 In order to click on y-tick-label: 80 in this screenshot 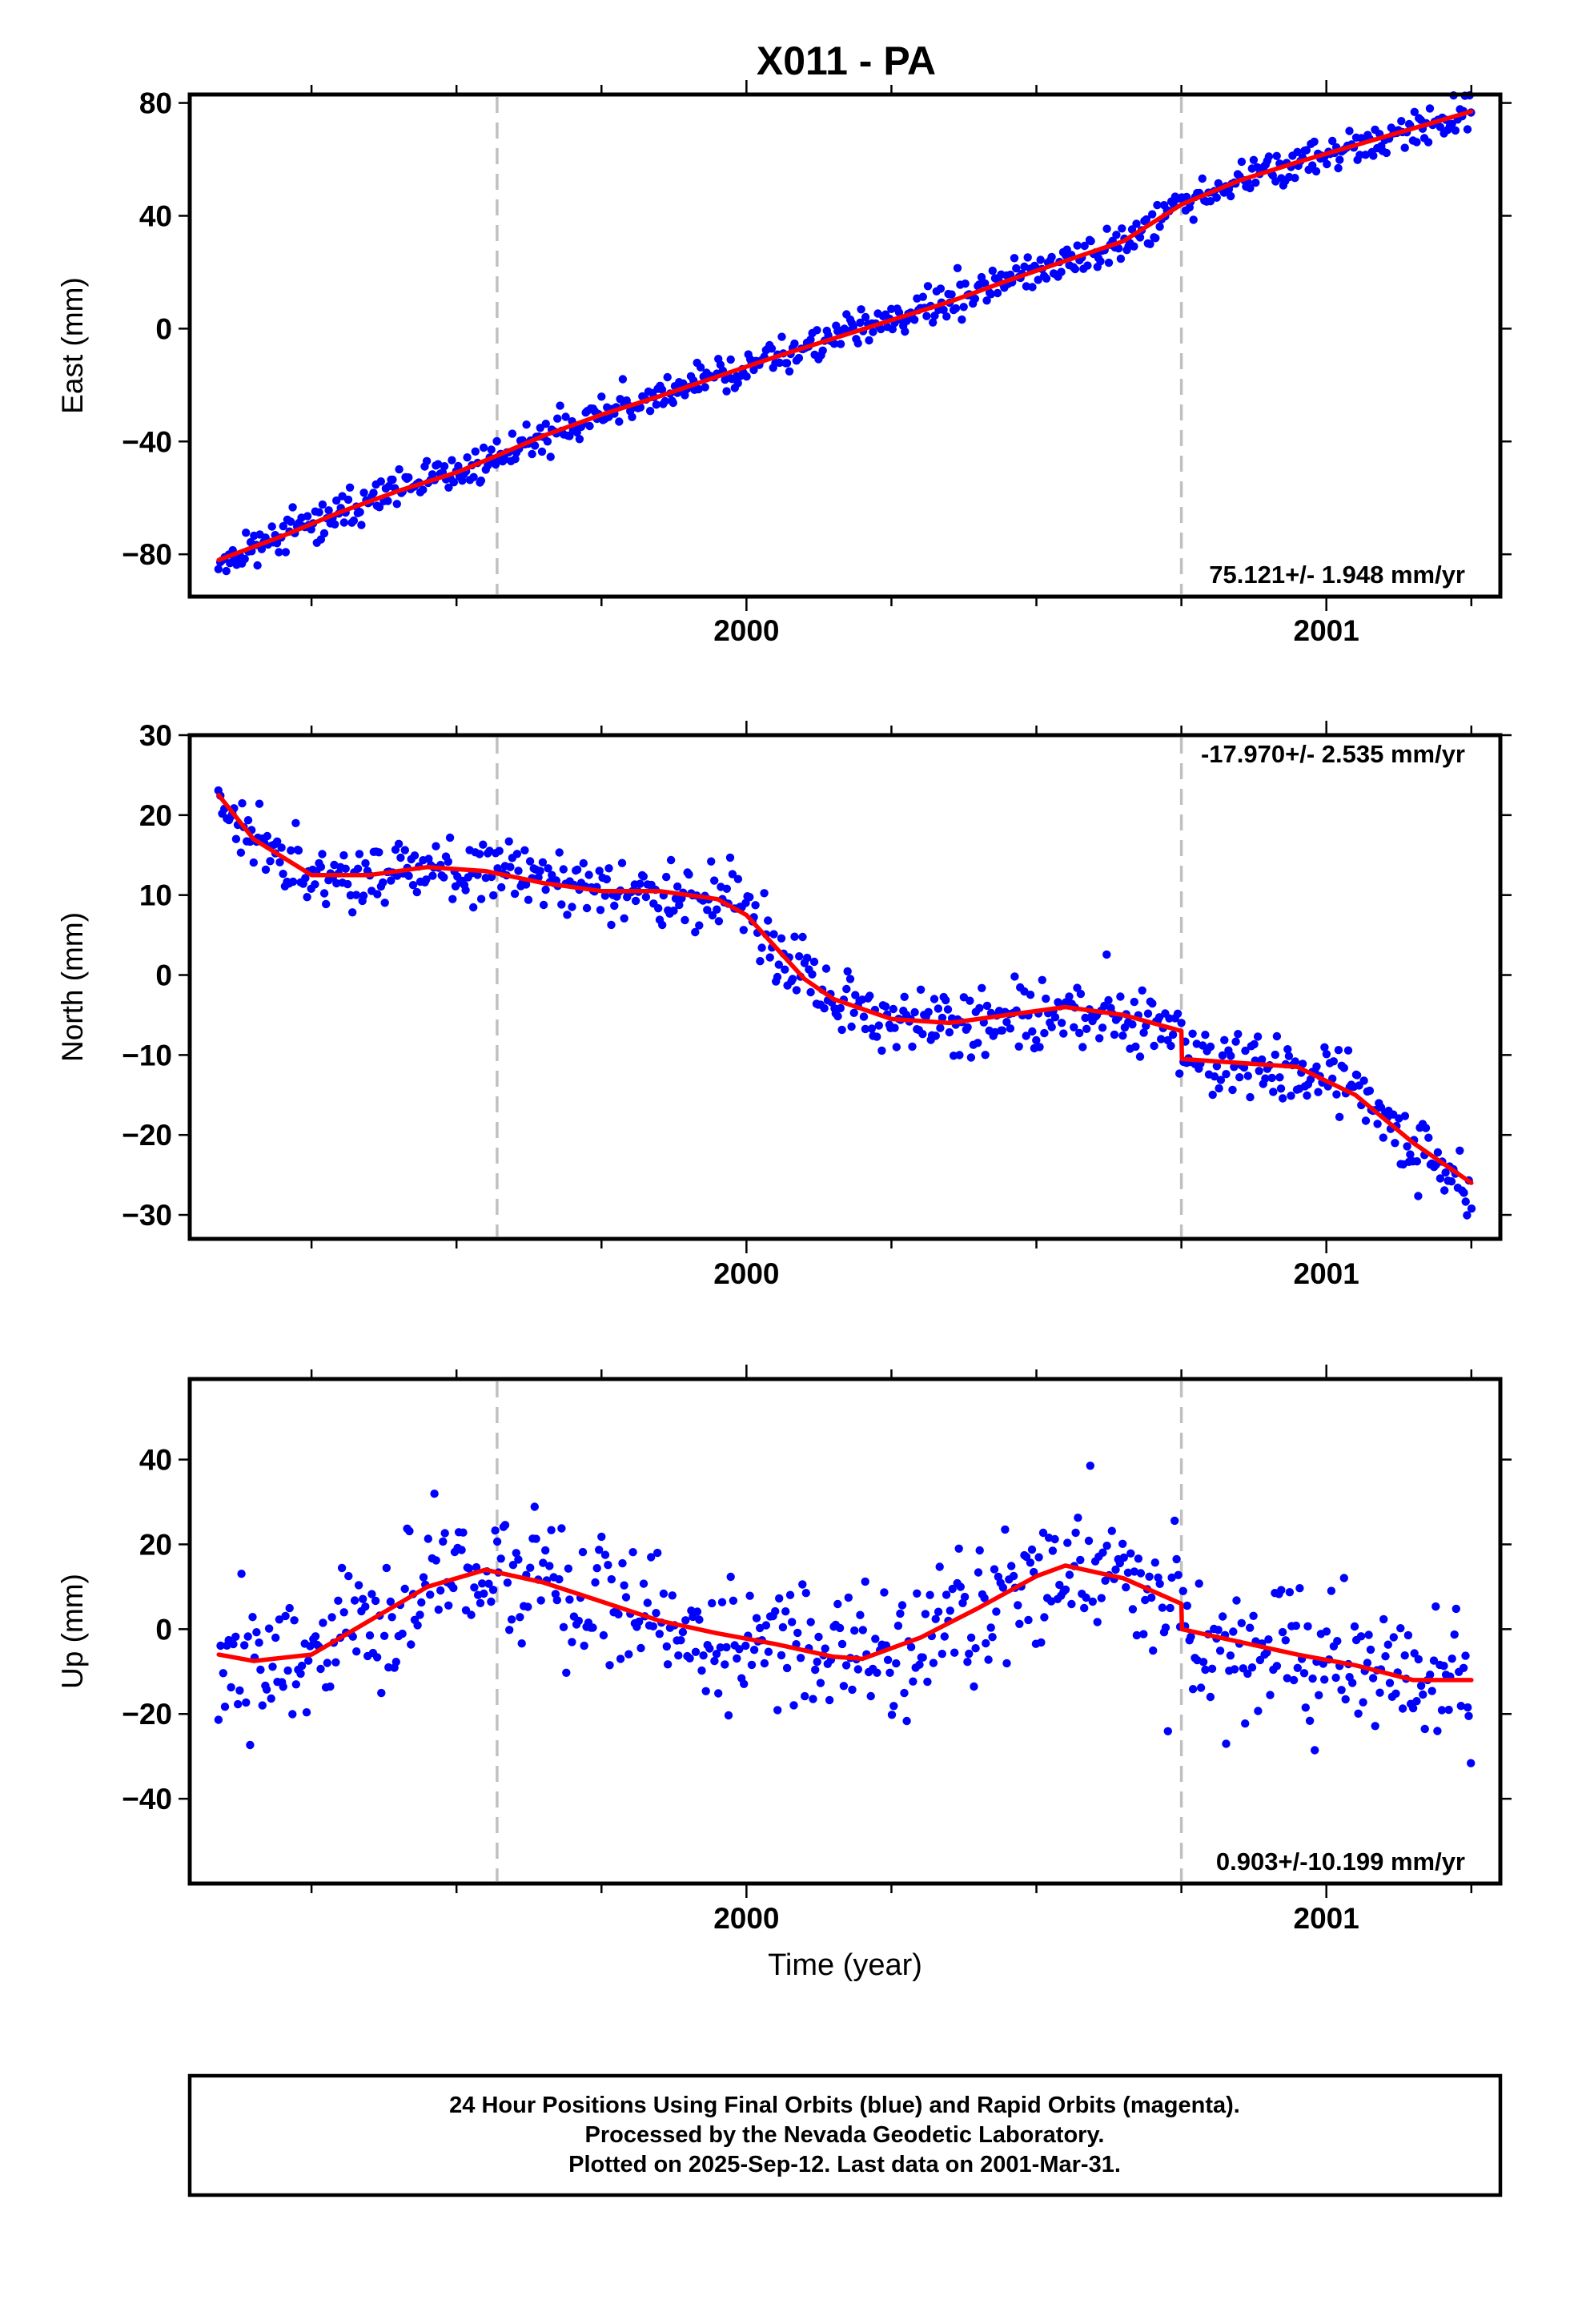, I will do `click(155, 103)`.